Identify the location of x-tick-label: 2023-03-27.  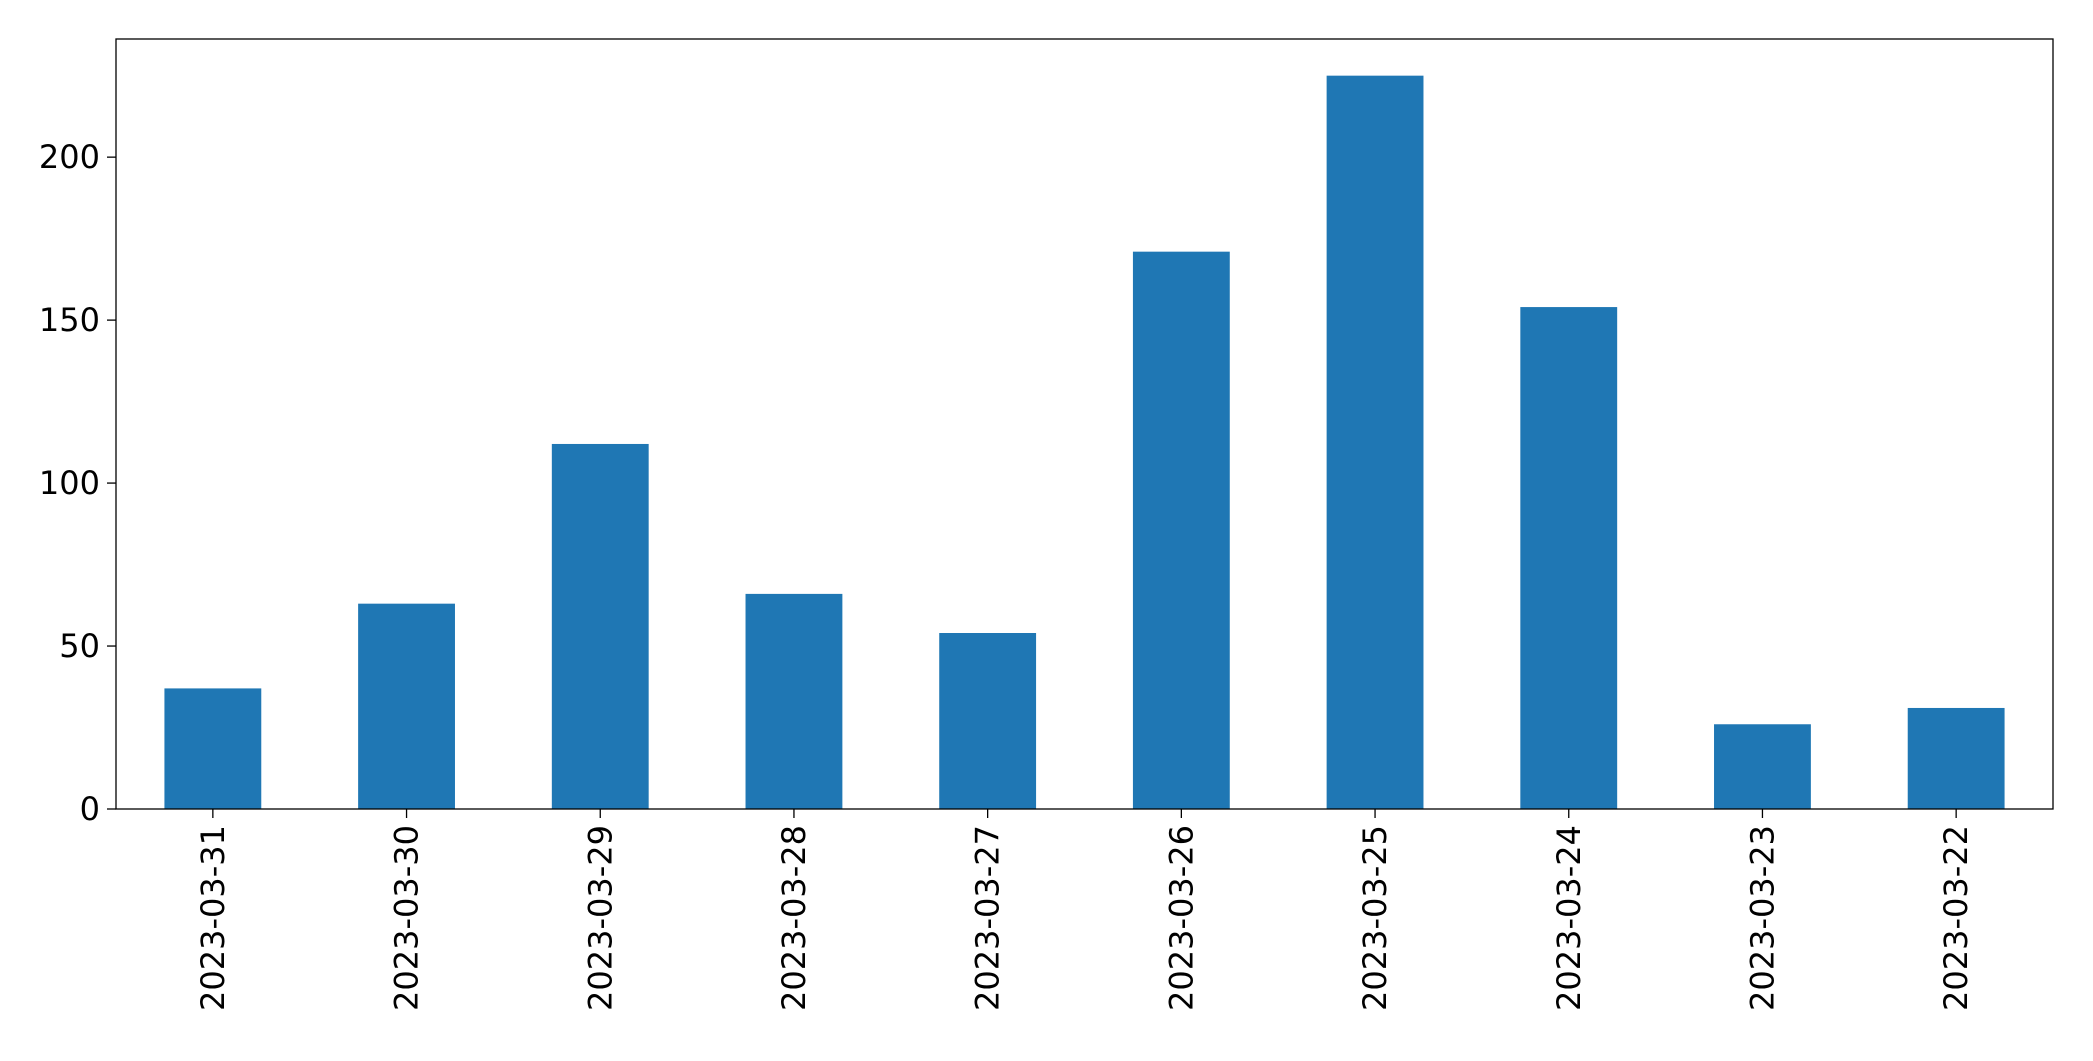
(988, 918).